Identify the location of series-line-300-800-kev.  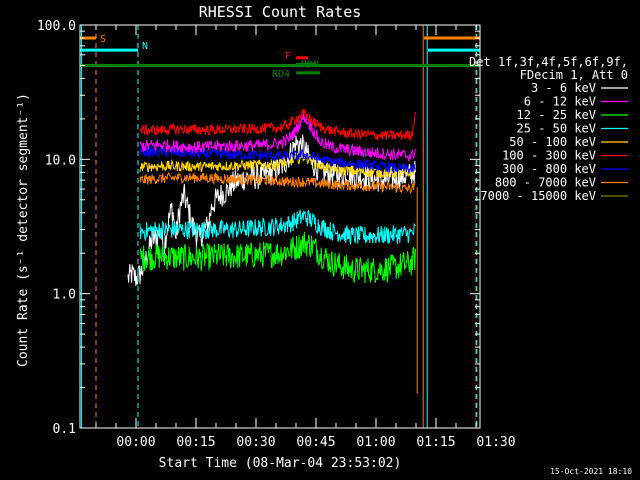
(277, 159).